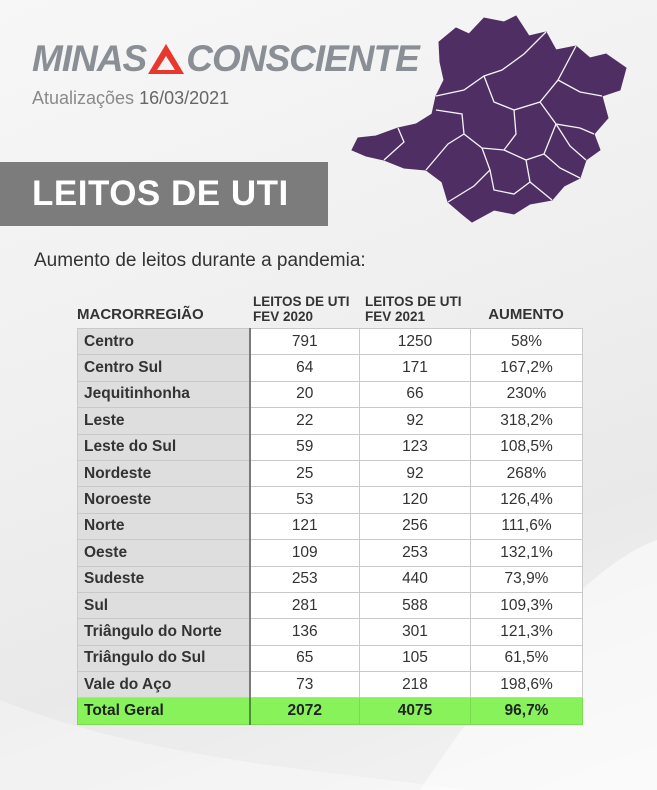  What do you see at coordinates (304, 500) in the screenshot?
I see `cell-fev2020: 53` at bounding box center [304, 500].